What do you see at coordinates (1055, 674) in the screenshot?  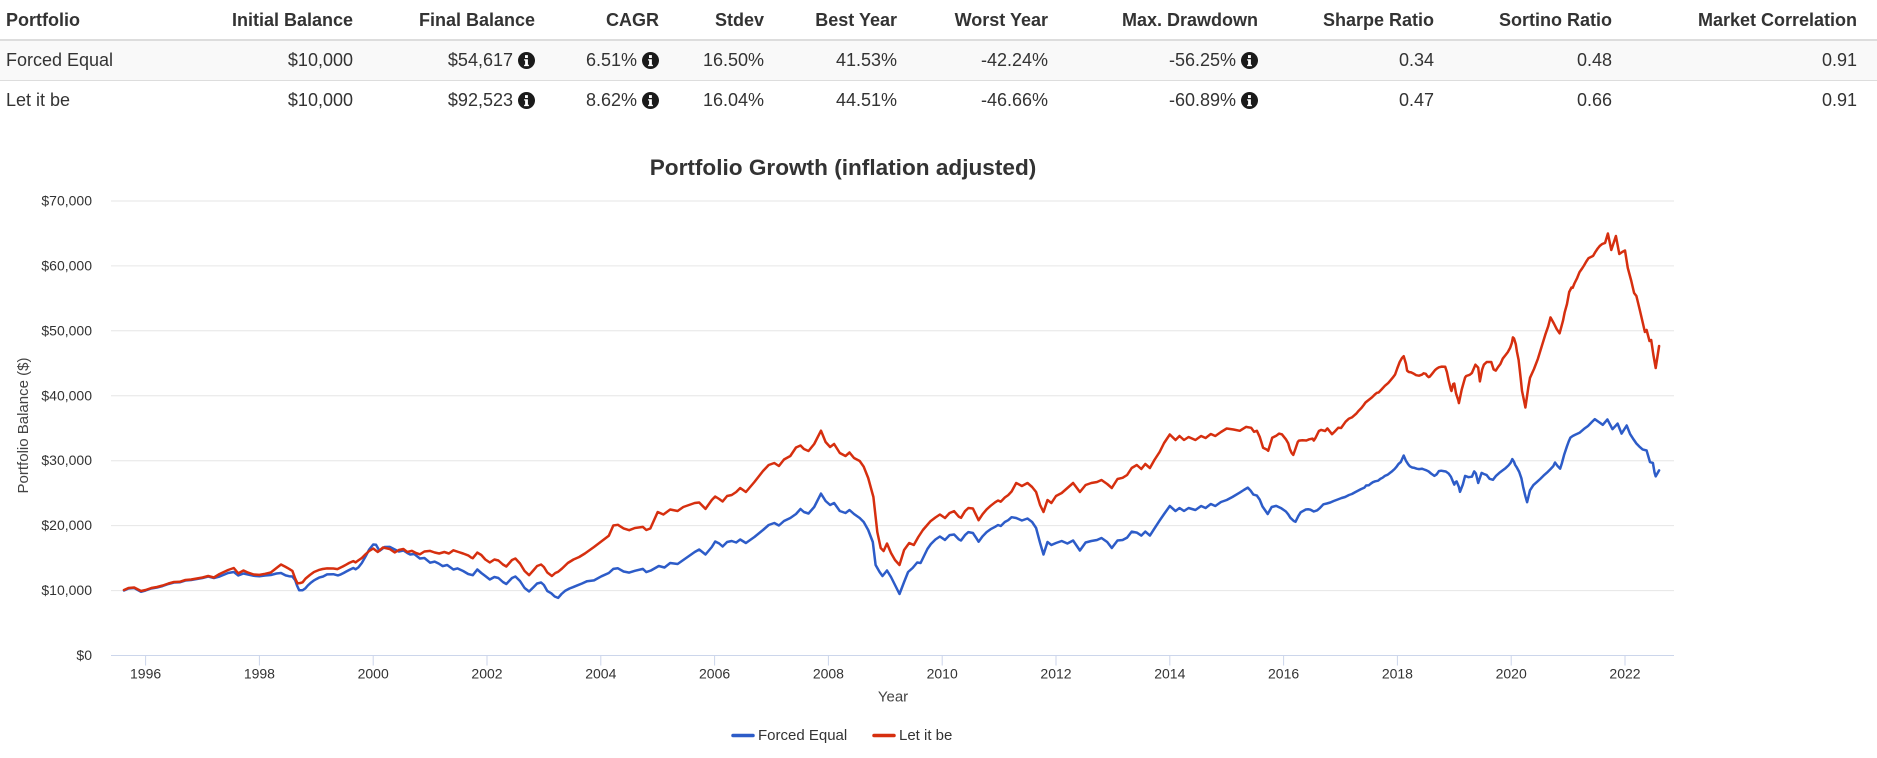 I see `svg-text: 2012` at bounding box center [1055, 674].